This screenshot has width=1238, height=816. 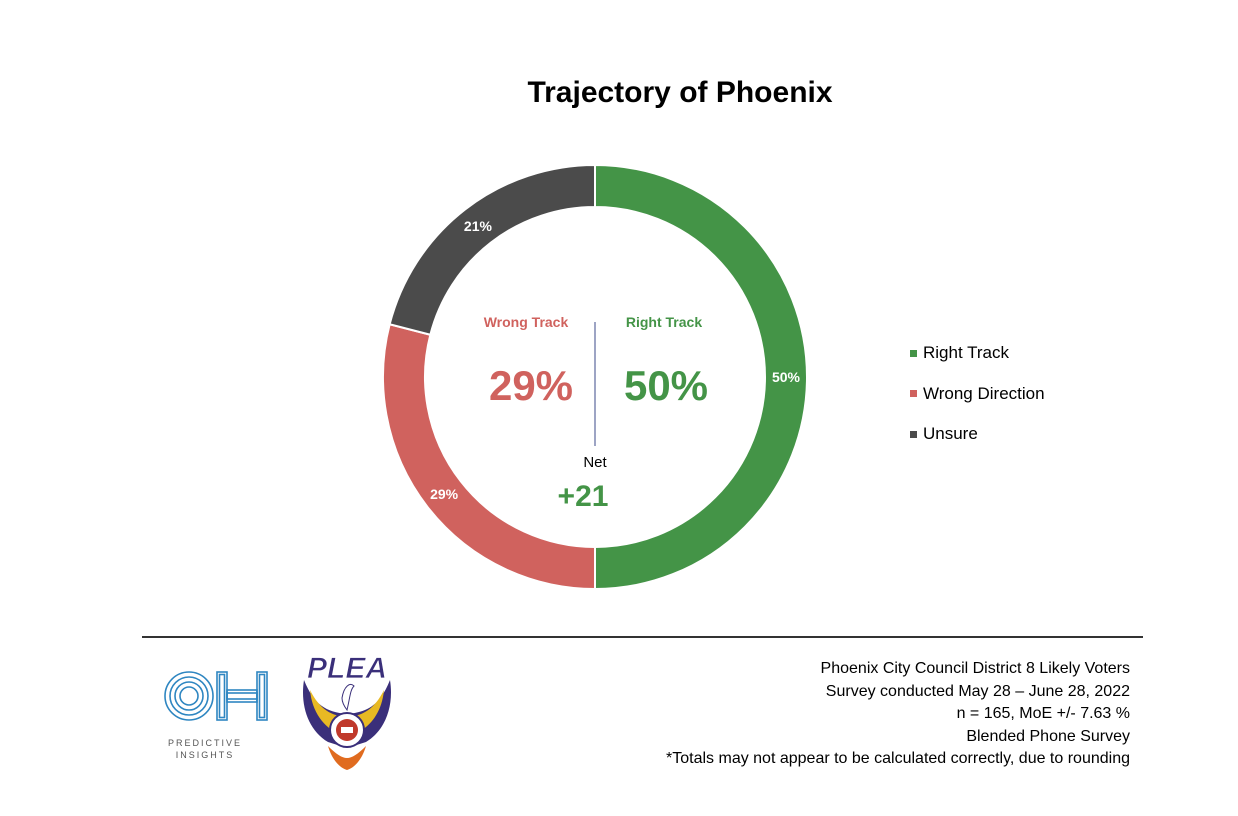 I want to click on survey-note-line: Blended Phone Survey, so click(x=1048, y=736).